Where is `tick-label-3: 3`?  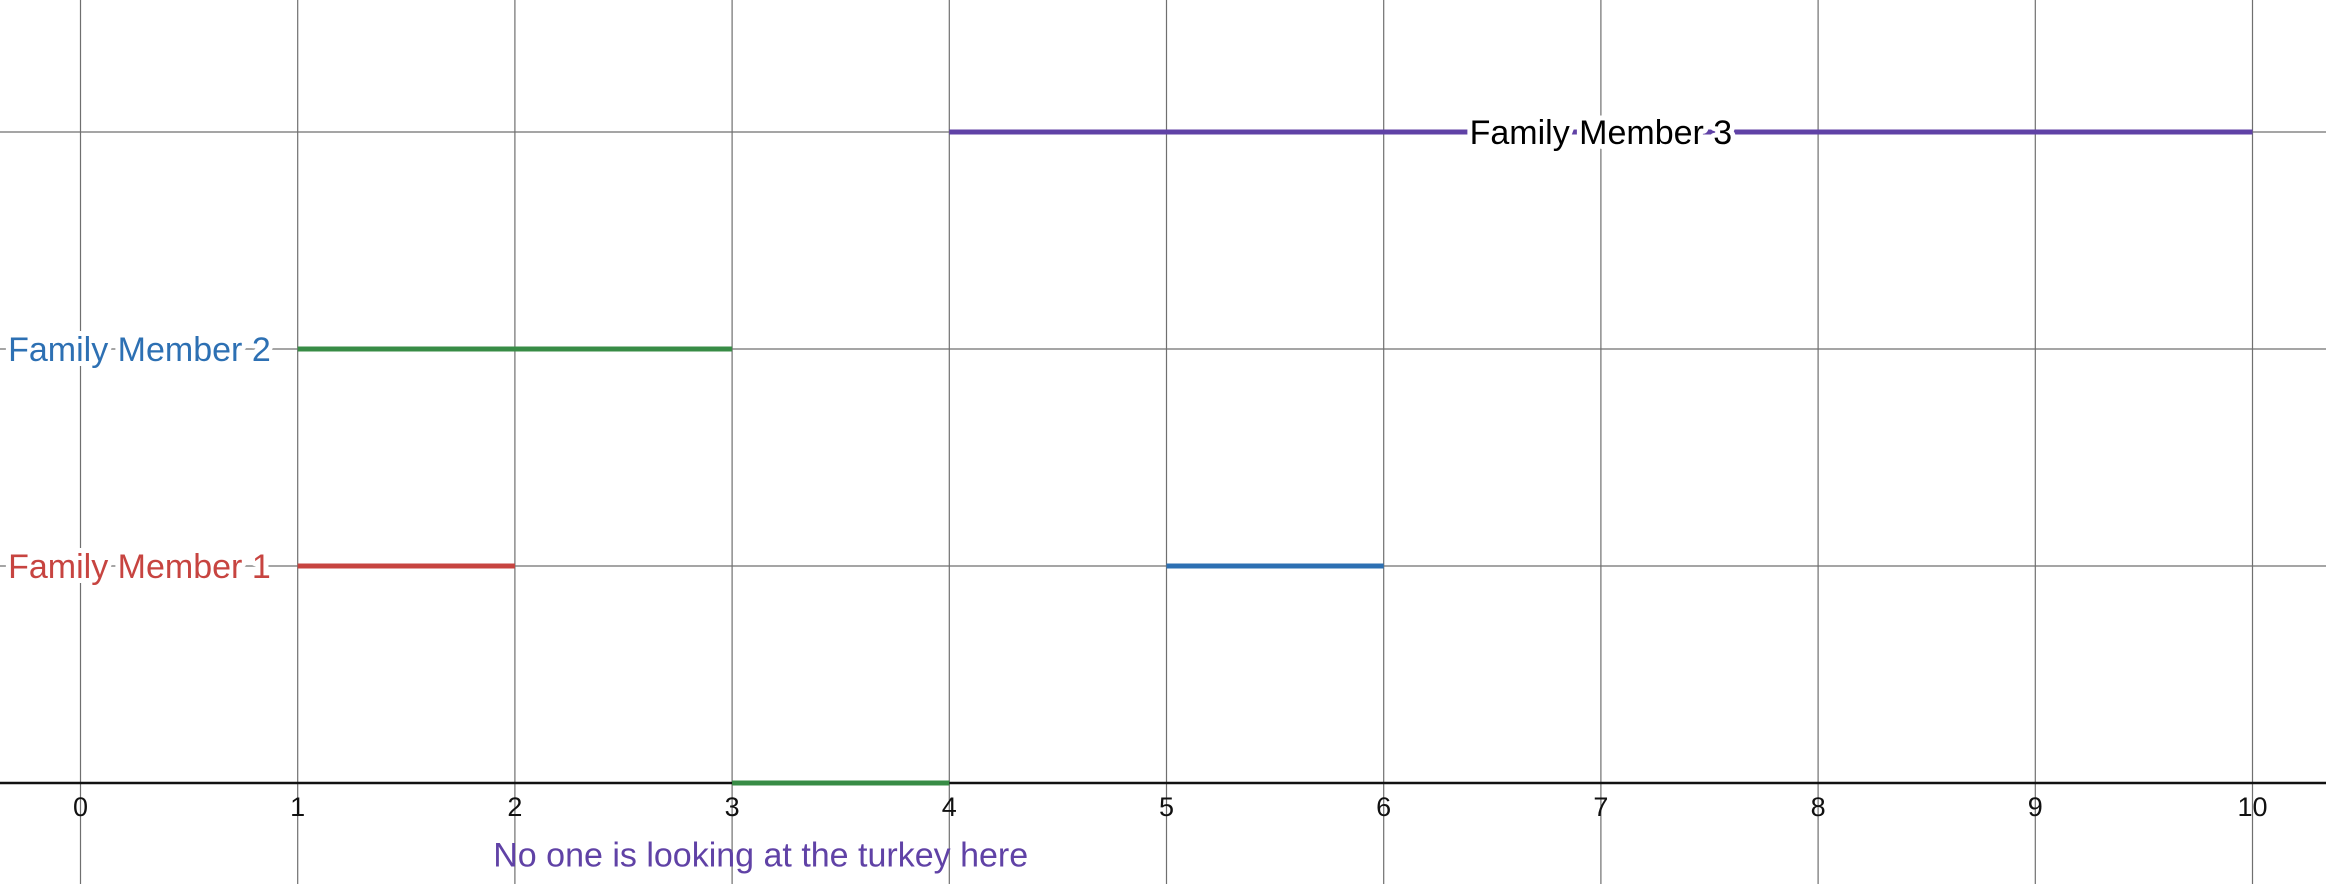
tick-label-3: 3 is located at coordinates (732, 807).